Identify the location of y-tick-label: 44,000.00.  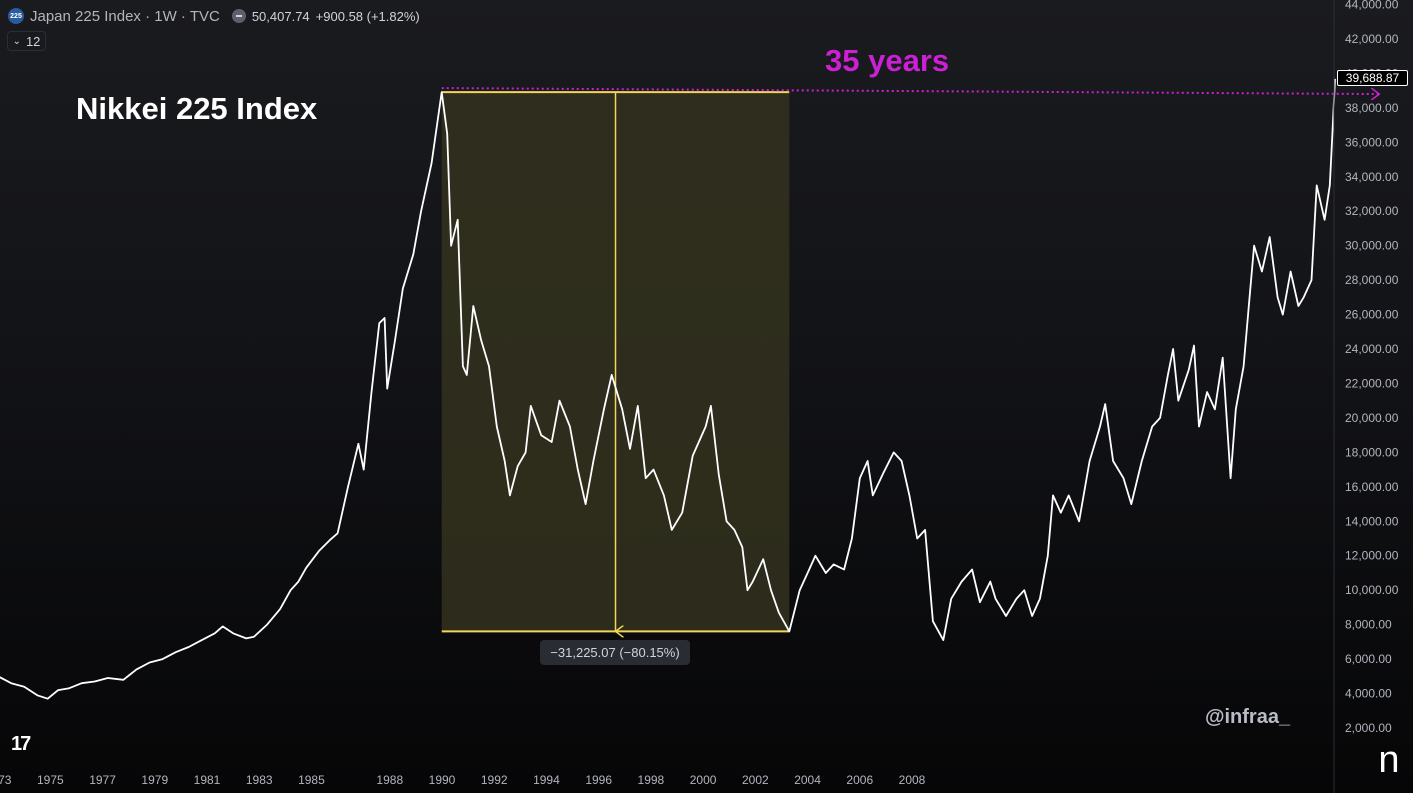
(1372, 6).